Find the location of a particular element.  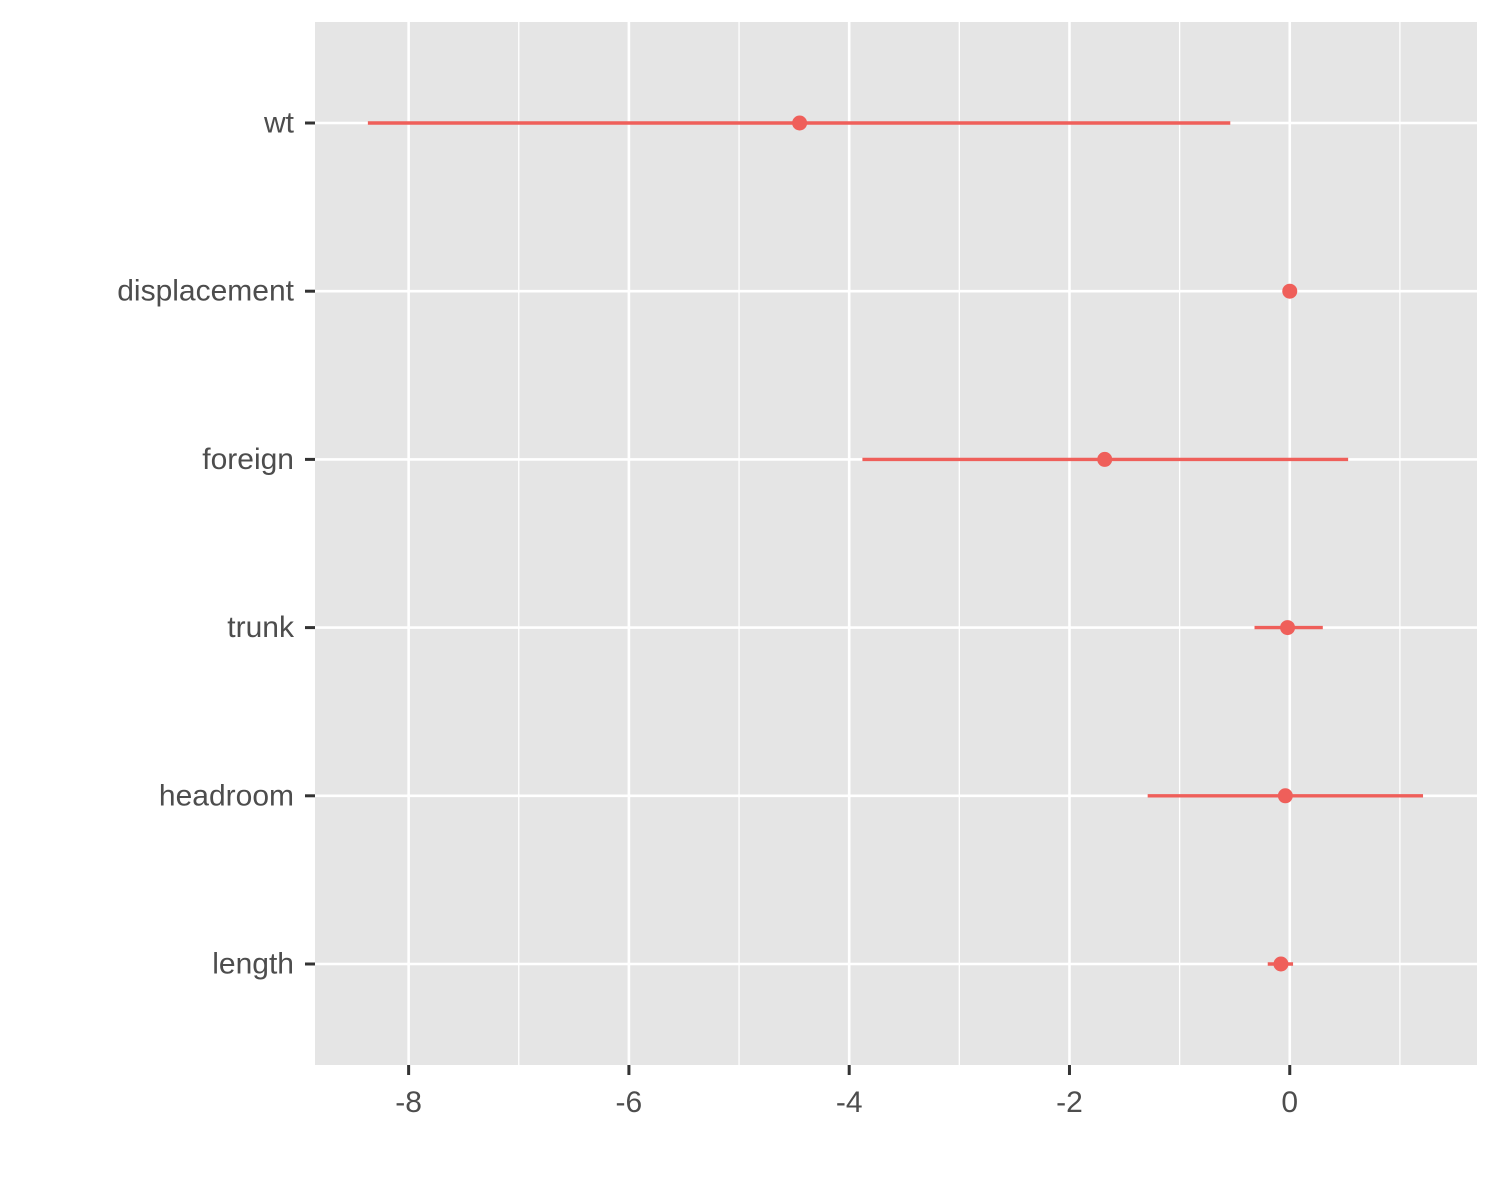

estimate-point-wt is located at coordinates (800, 123).